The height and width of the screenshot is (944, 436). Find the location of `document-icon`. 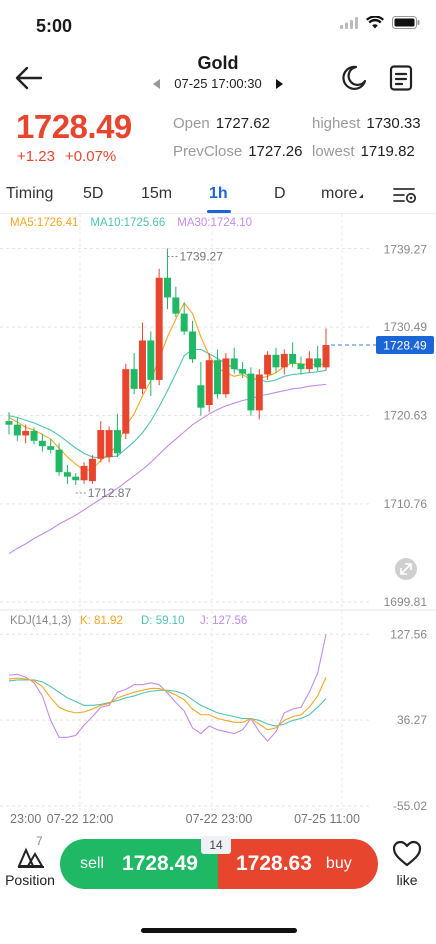

document-icon is located at coordinates (401, 78).